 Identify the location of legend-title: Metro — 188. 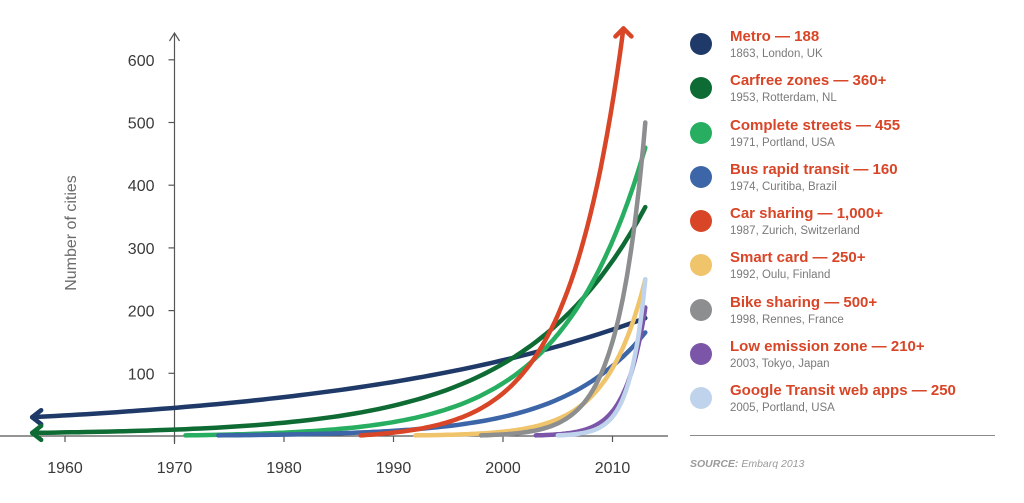
(775, 36).